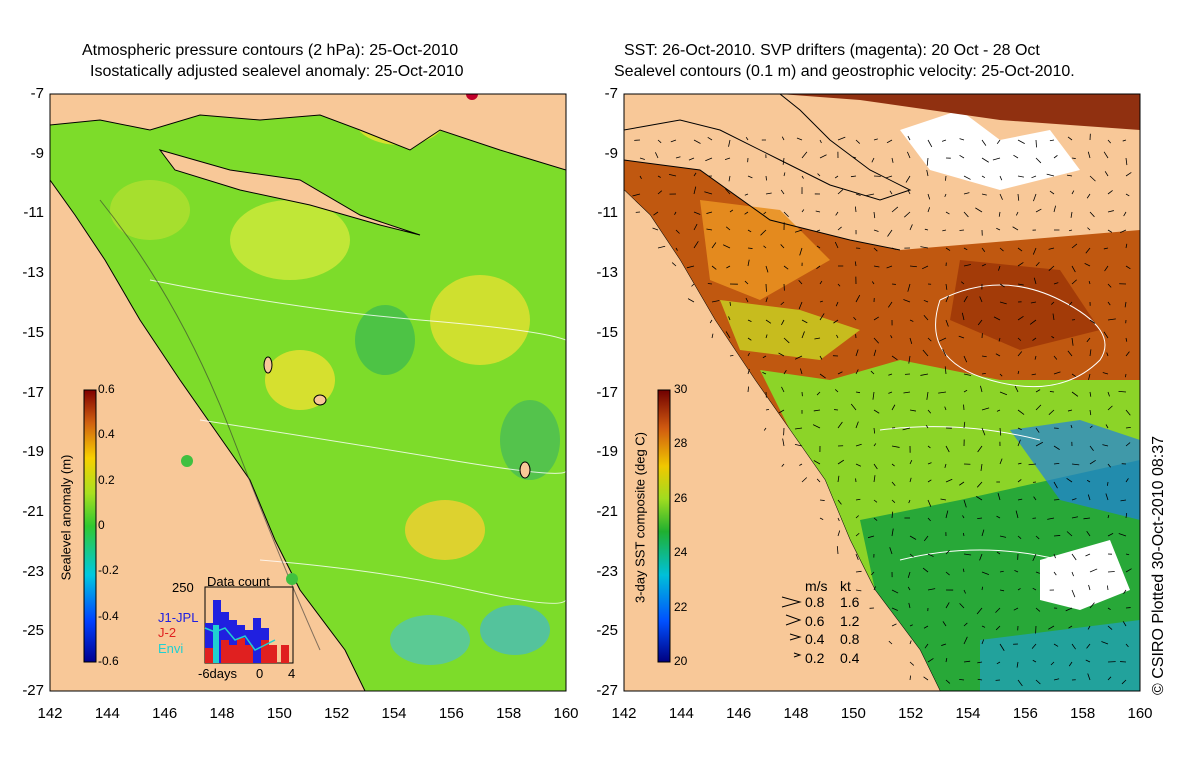 This screenshot has width=1200, height=780. What do you see at coordinates (853, 713) in the screenshot?
I see `right-lon-tick-4: 150` at bounding box center [853, 713].